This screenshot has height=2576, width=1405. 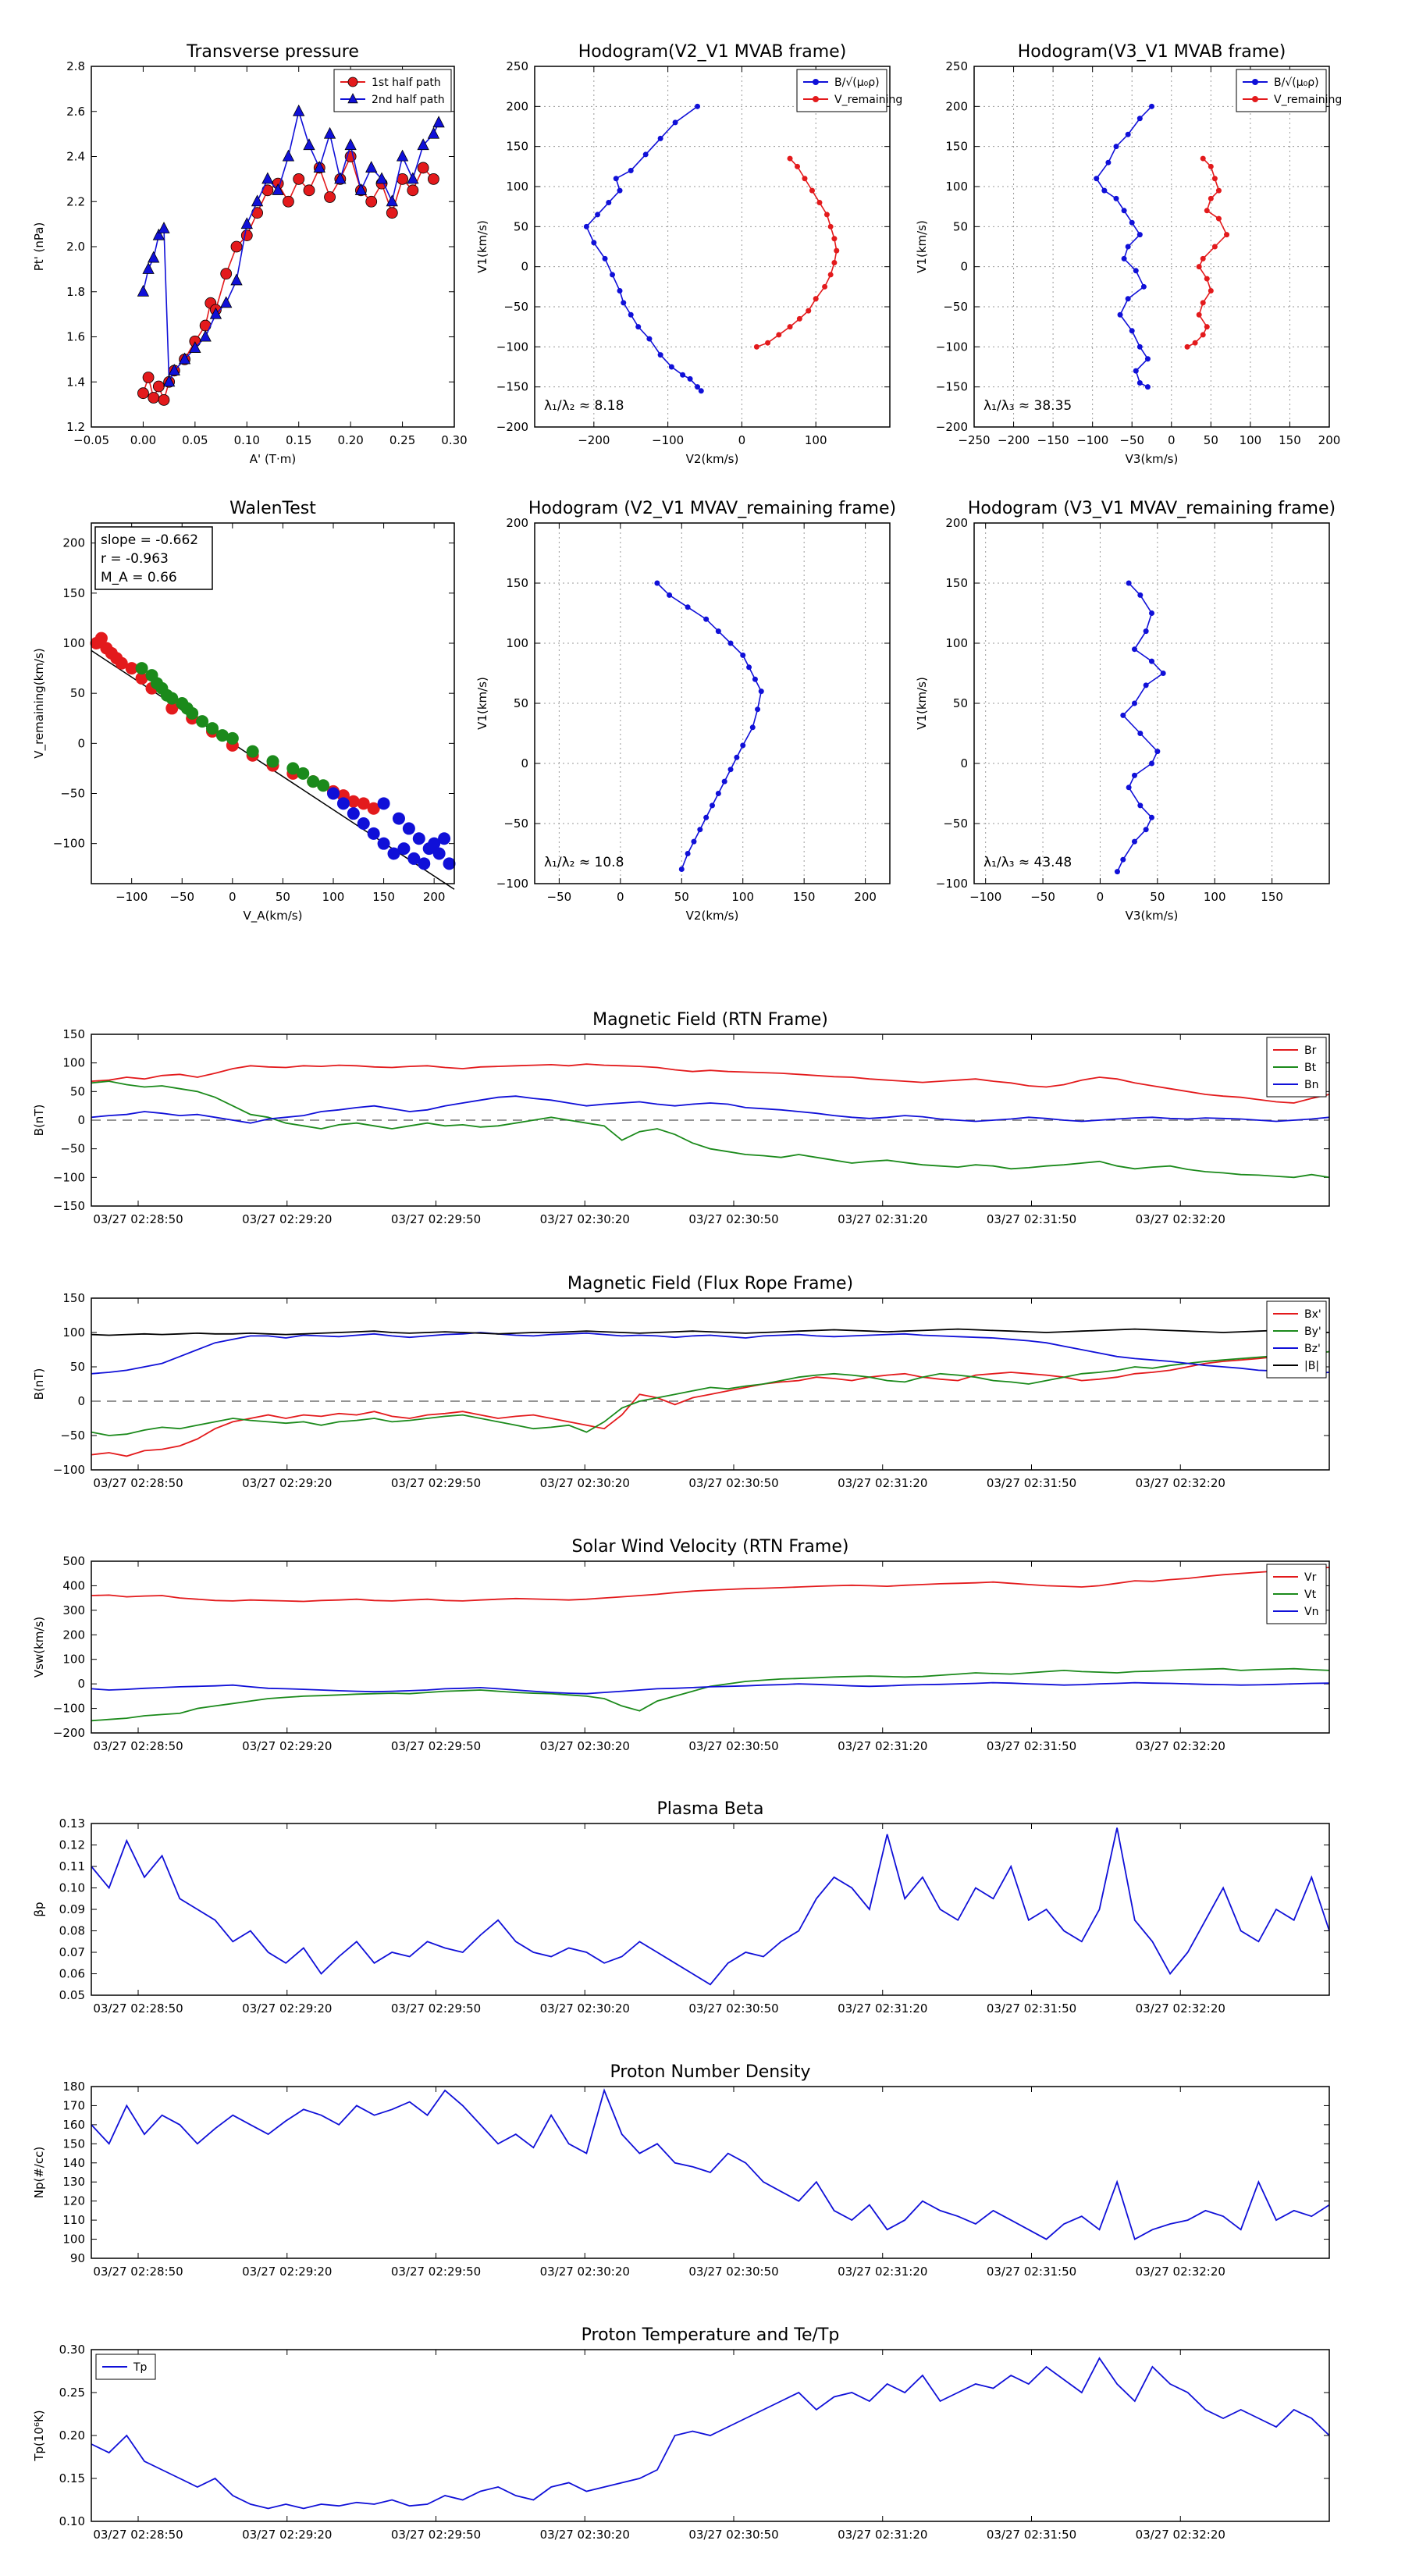 I want to click on solar-wind-velocity-legend-label: Vr, so click(x=1310, y=1577).